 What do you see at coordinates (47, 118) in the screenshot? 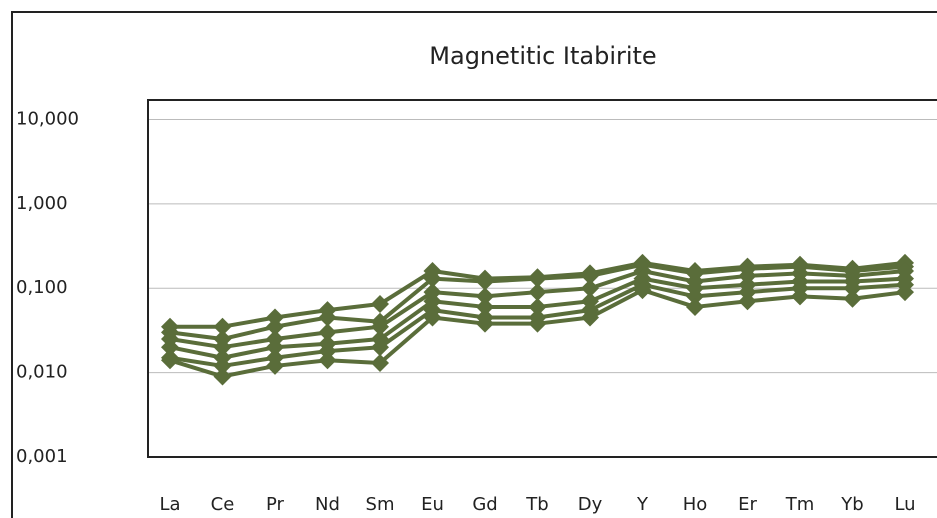
I see `y-tick-label: 10,000` at bounding box center [47, 118].